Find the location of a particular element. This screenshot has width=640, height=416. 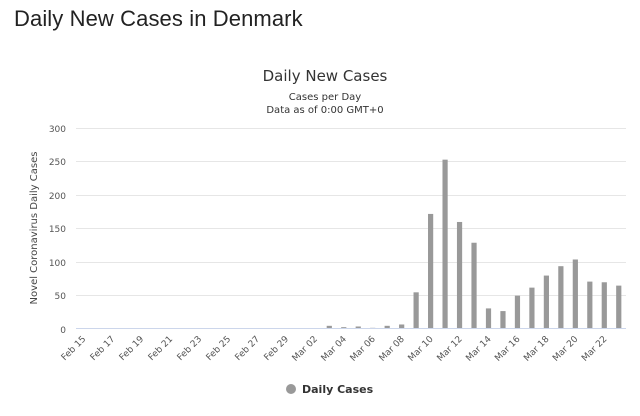

y-tick-label: 50 is located at coordinates (61, 297).